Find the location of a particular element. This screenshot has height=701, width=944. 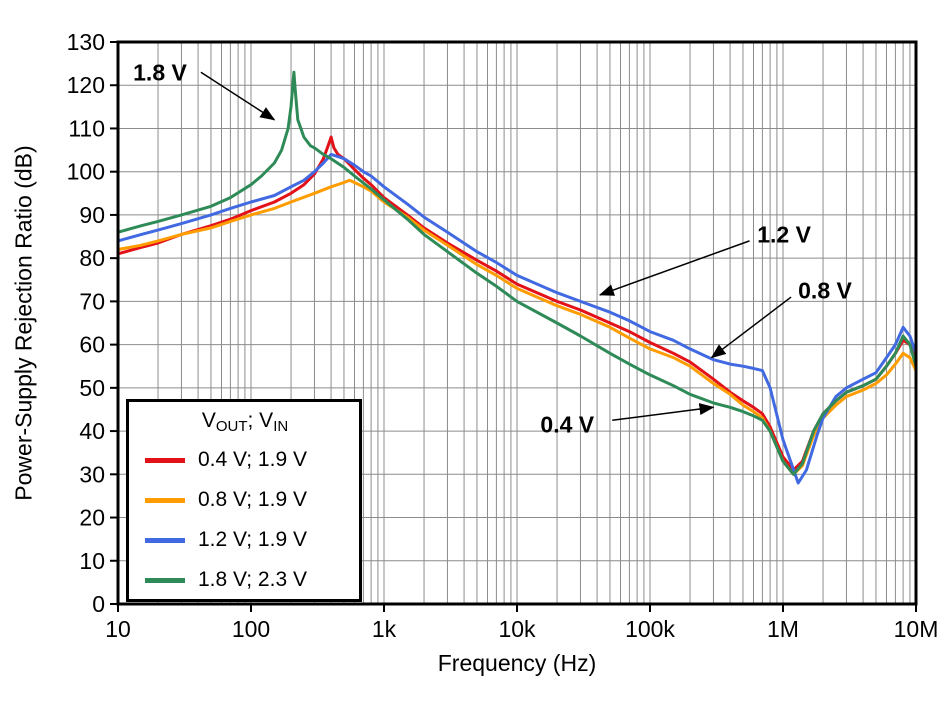

y-tick-label: 100 is located at coordinates (86, 172).